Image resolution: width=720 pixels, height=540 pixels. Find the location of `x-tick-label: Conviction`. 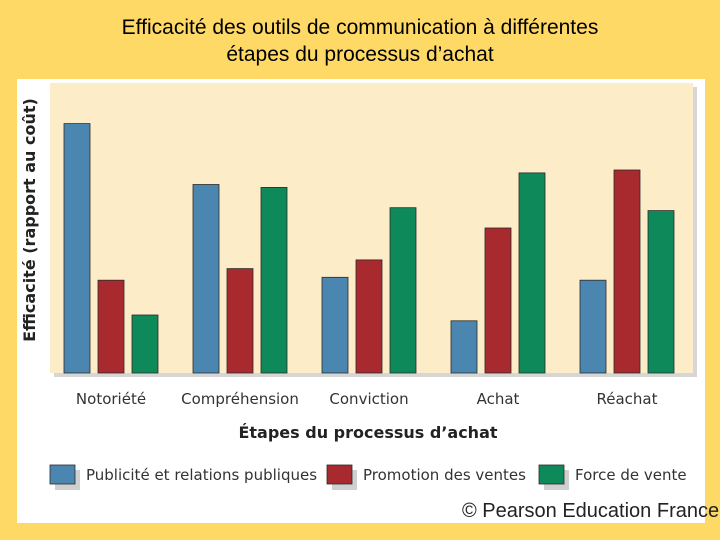

x-tick-label: Conviction is located at coordinates (368, 399).